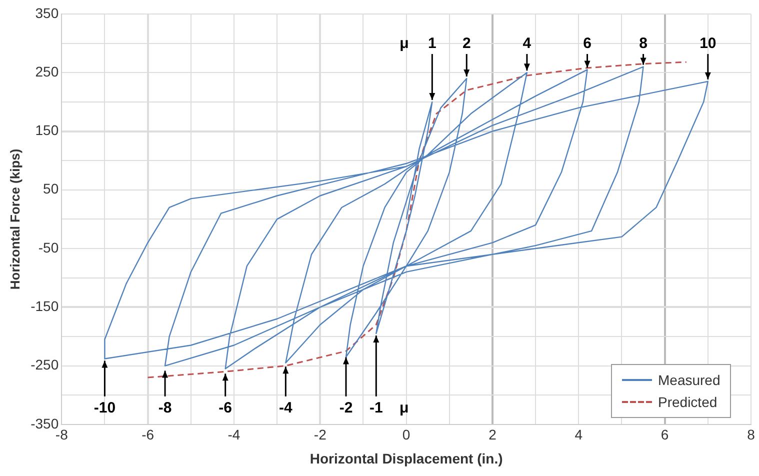  Describe the element at coordinates (44, 306) in the screenshot. I see `y-tick-label: -150` at that location.